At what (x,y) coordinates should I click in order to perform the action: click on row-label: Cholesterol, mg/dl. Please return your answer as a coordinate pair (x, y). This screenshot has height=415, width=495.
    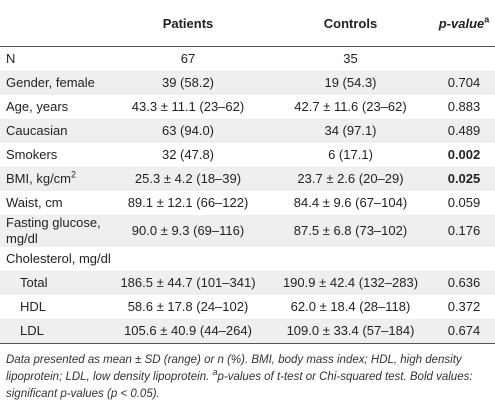
    Looking at the image, I should click on (247, 259).